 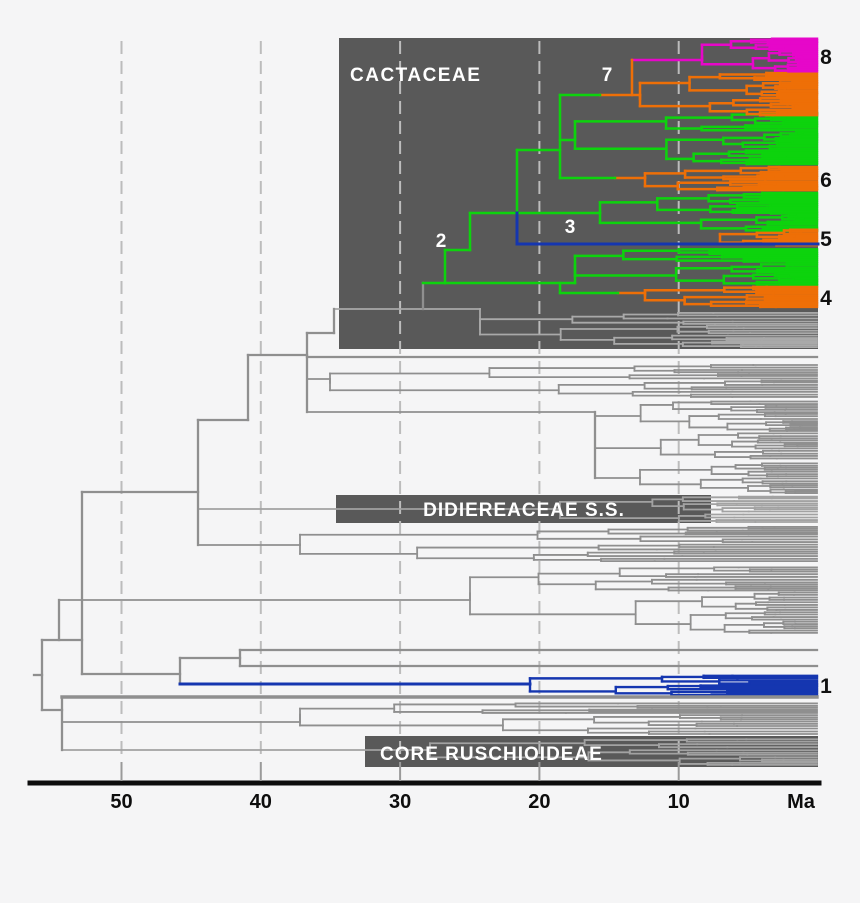 What do you see at coordinates (575, 328) in the screenshot?
I see `gray-fan-box-bottom` at bounding box center [575, 328].